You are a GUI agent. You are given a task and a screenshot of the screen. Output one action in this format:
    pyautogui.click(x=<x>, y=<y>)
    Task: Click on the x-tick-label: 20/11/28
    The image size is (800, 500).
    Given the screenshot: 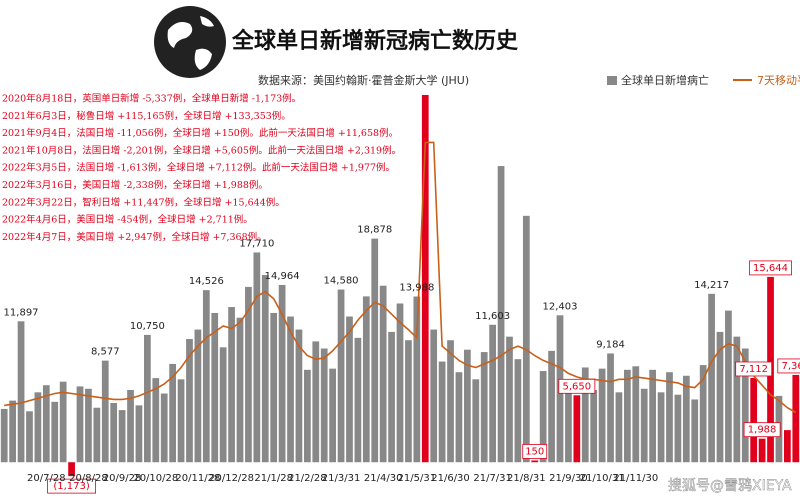 What is the action you would take?
    pyautogui.click(x=197, y=478)
    